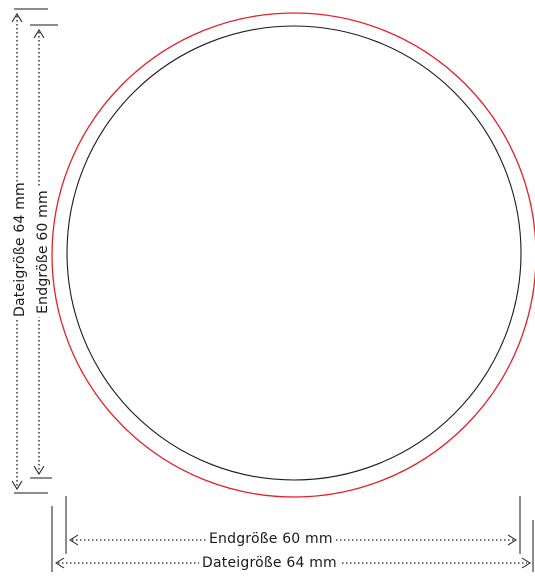 This screenshot has width=535, height=580. Describe the element at coordinates (43, 252) in the screenshot. I see `end-size-left-label: Endgröße 60 mm` at that location.